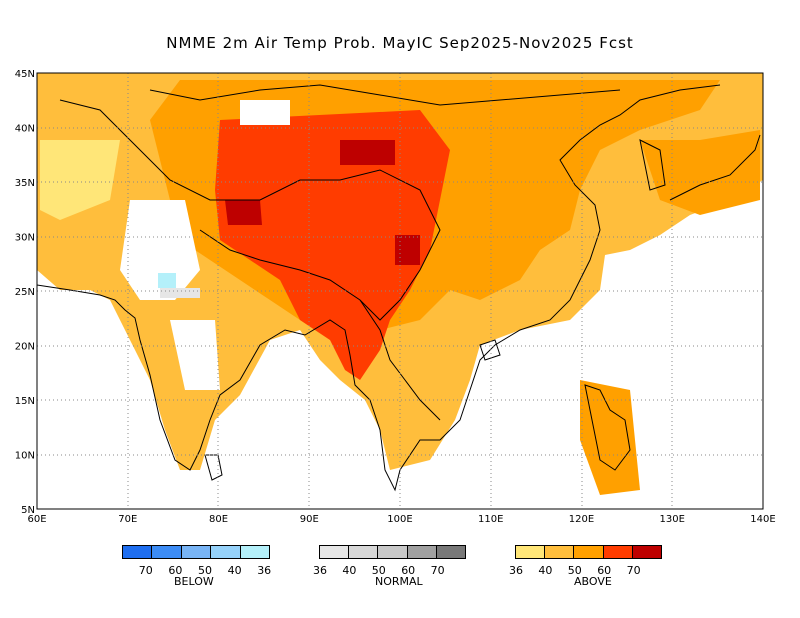  Describe the element at coordinates (167, 280) in the screenshot. I see `below-36-cell` at that location.